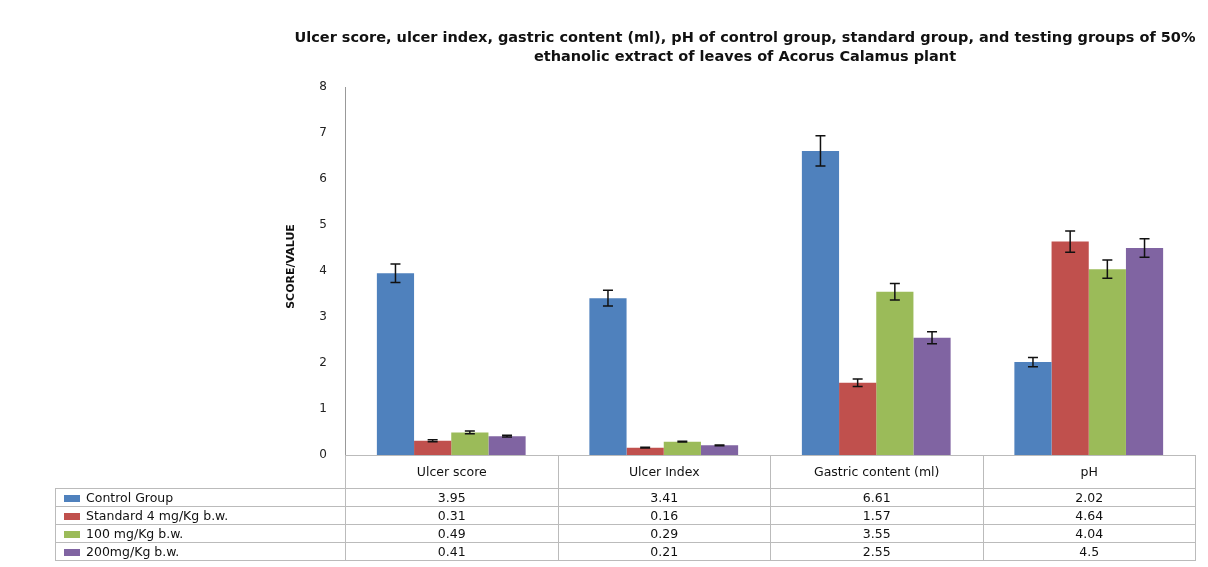  I want to click on legend-label: Control Group, so click(200, 497).